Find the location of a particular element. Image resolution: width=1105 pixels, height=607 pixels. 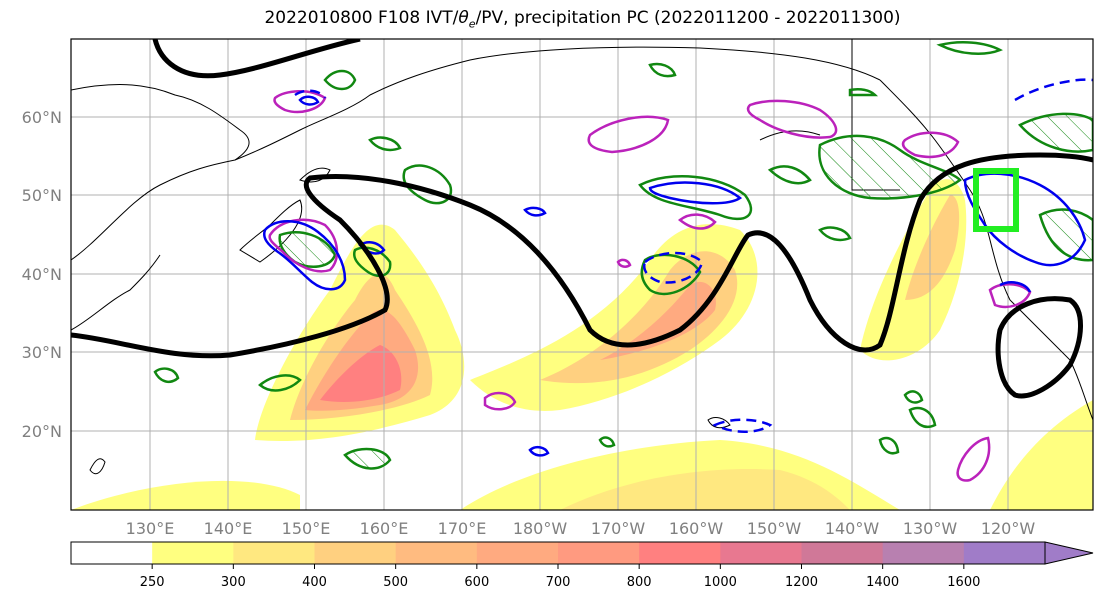

highlight-box is located at coordinates (996, 200).